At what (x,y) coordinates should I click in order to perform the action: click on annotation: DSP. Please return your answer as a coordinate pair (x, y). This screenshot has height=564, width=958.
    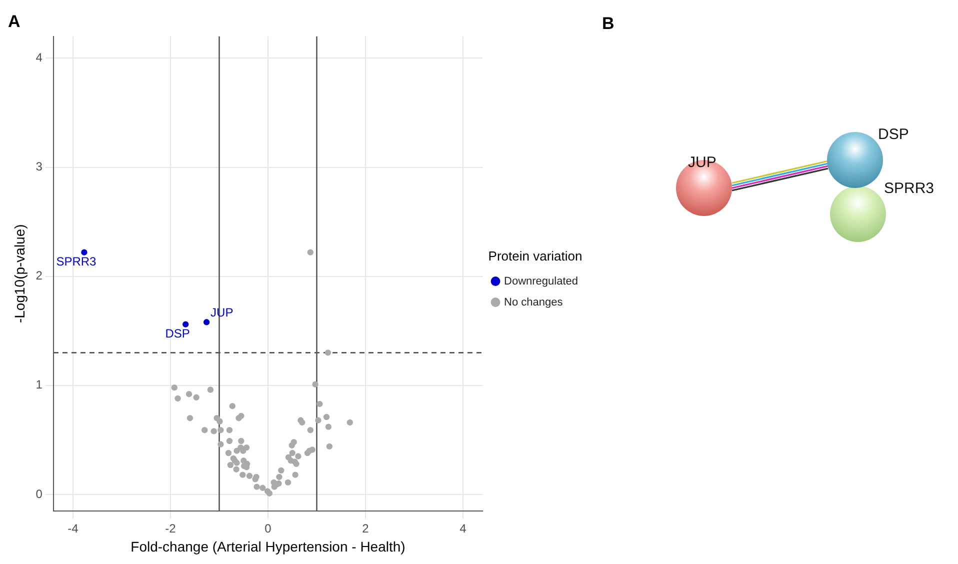
    Looking at the image, I should click on (177, 333).